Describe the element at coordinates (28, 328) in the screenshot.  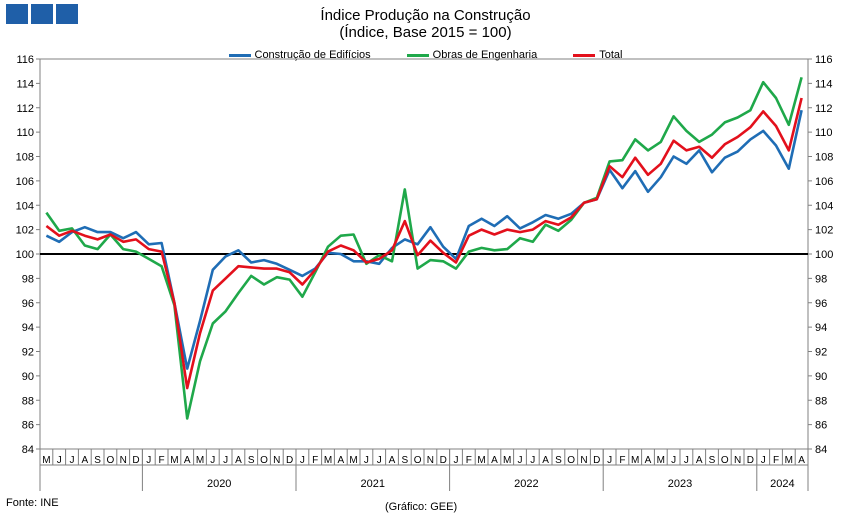
I see `y-tick-label-left: 94` at that location.